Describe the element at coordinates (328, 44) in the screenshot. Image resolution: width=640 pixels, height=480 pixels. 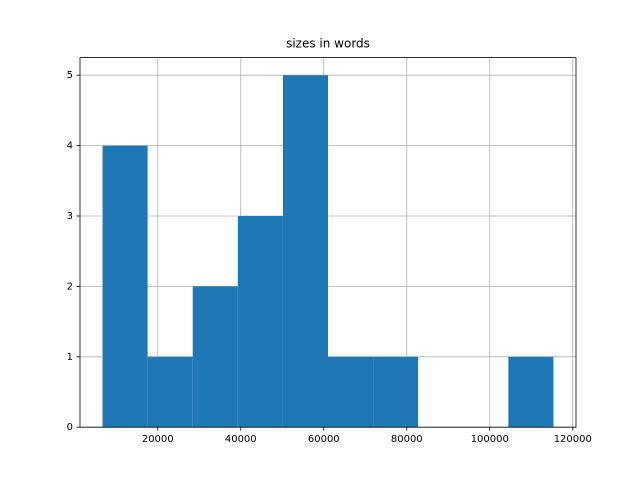
I see `chart-title: sizes in words` at that location.